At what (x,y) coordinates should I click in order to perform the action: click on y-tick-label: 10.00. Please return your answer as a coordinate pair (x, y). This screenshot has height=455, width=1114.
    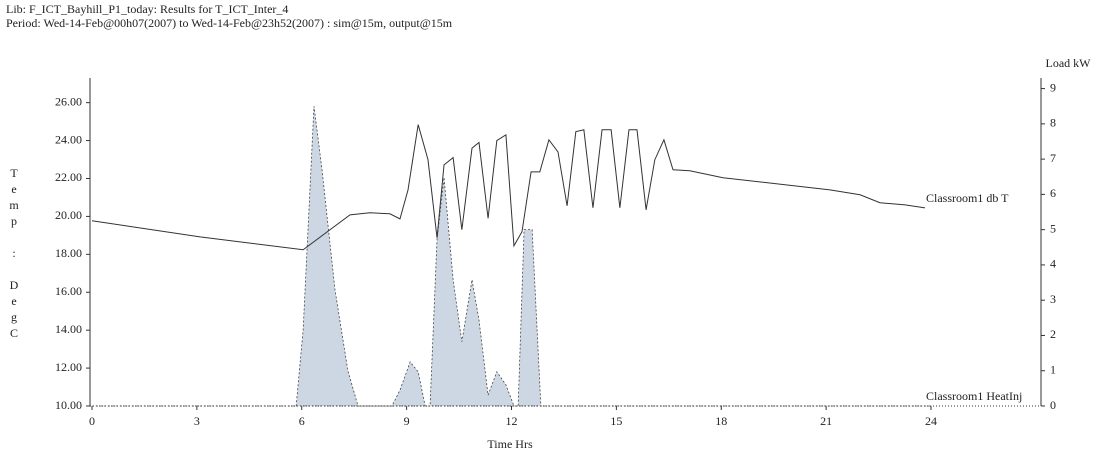
    Looking at the image, I should click on (68, 405).